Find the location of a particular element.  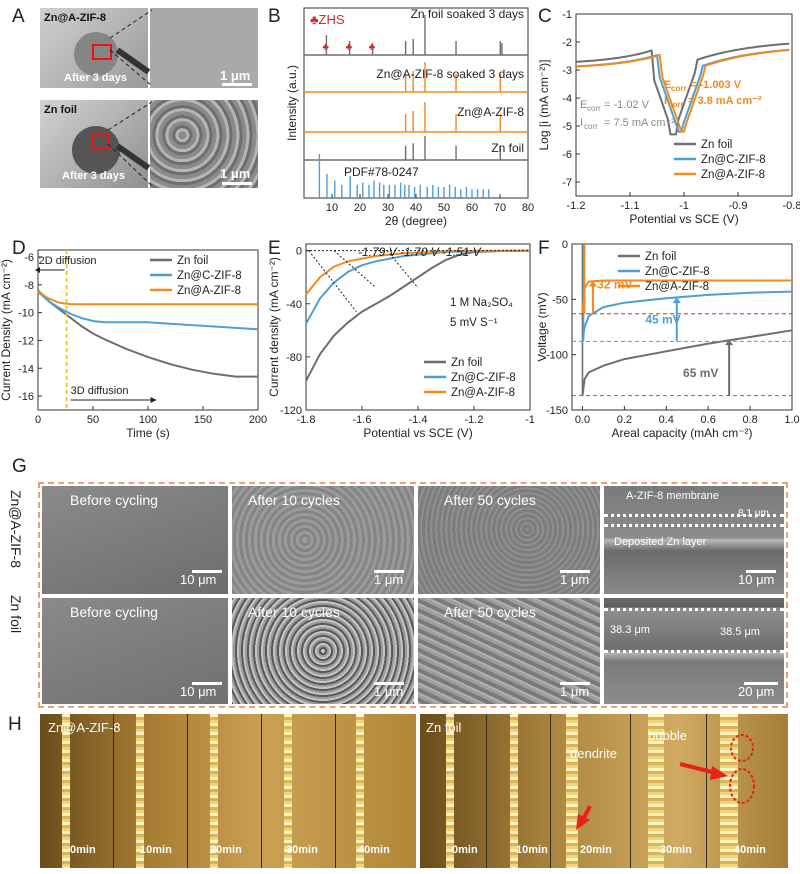

series-label: Zn foil is located at coordinates (507, 148).